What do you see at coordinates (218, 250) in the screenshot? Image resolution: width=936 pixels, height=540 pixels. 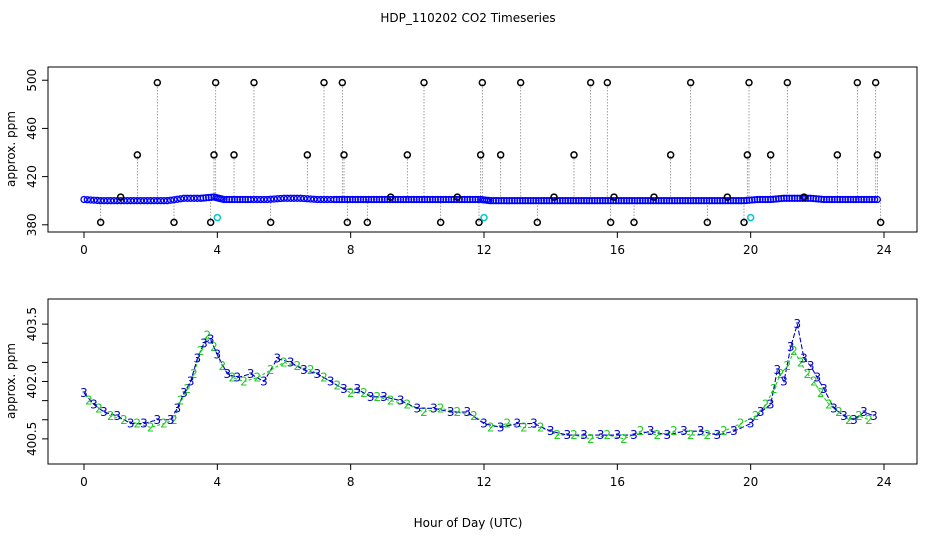 I see `top-x-tick-label: 4` at bounding box center [218, 250].